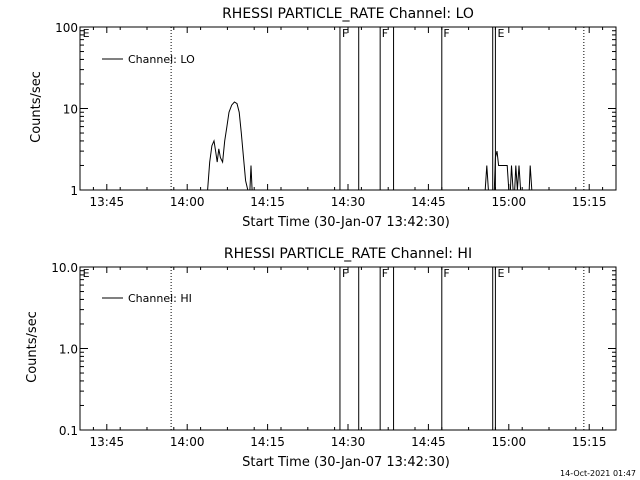 The image size is (640, 480). I want to click on lo-x-tick-label-1: 14:00, so click(187, 202).